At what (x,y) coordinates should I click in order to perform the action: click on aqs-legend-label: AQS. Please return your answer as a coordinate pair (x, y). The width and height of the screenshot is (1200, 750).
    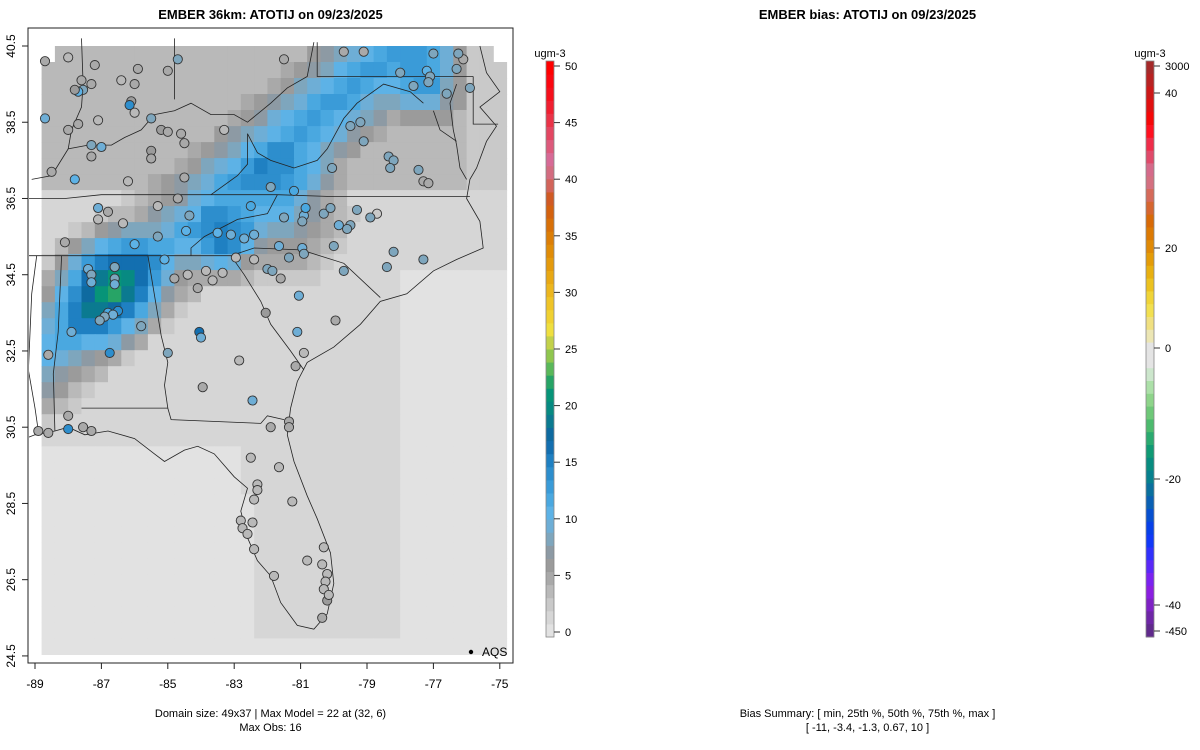
    Looking at the image, I should click on (494, 652).